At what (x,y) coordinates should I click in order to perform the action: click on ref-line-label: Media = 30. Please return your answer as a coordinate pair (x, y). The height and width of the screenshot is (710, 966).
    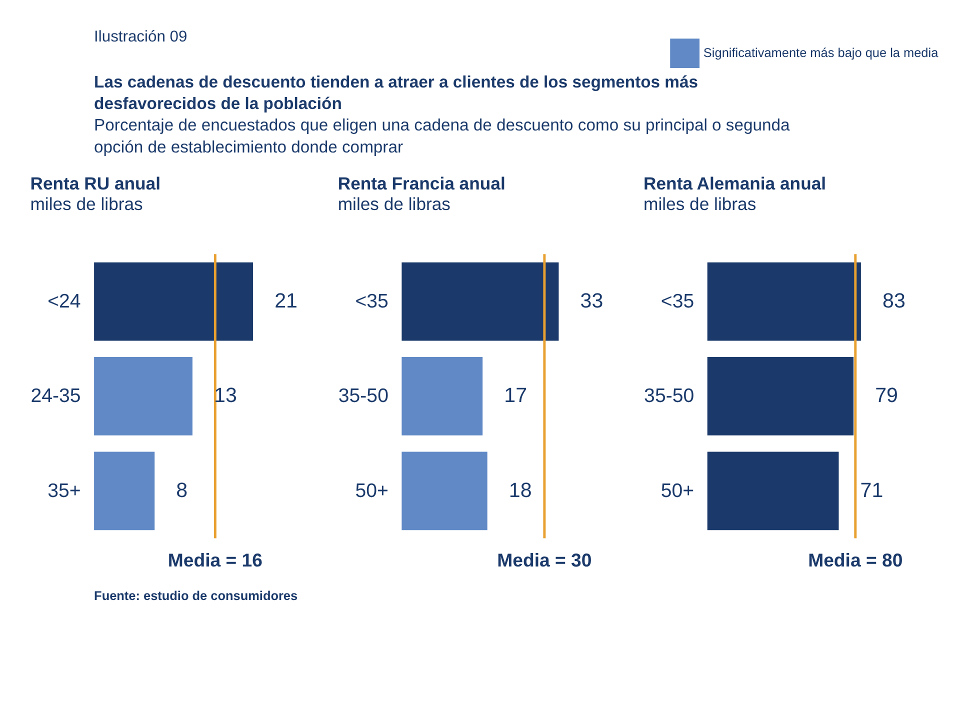
    Looking at the image, I should click on (544, 560).